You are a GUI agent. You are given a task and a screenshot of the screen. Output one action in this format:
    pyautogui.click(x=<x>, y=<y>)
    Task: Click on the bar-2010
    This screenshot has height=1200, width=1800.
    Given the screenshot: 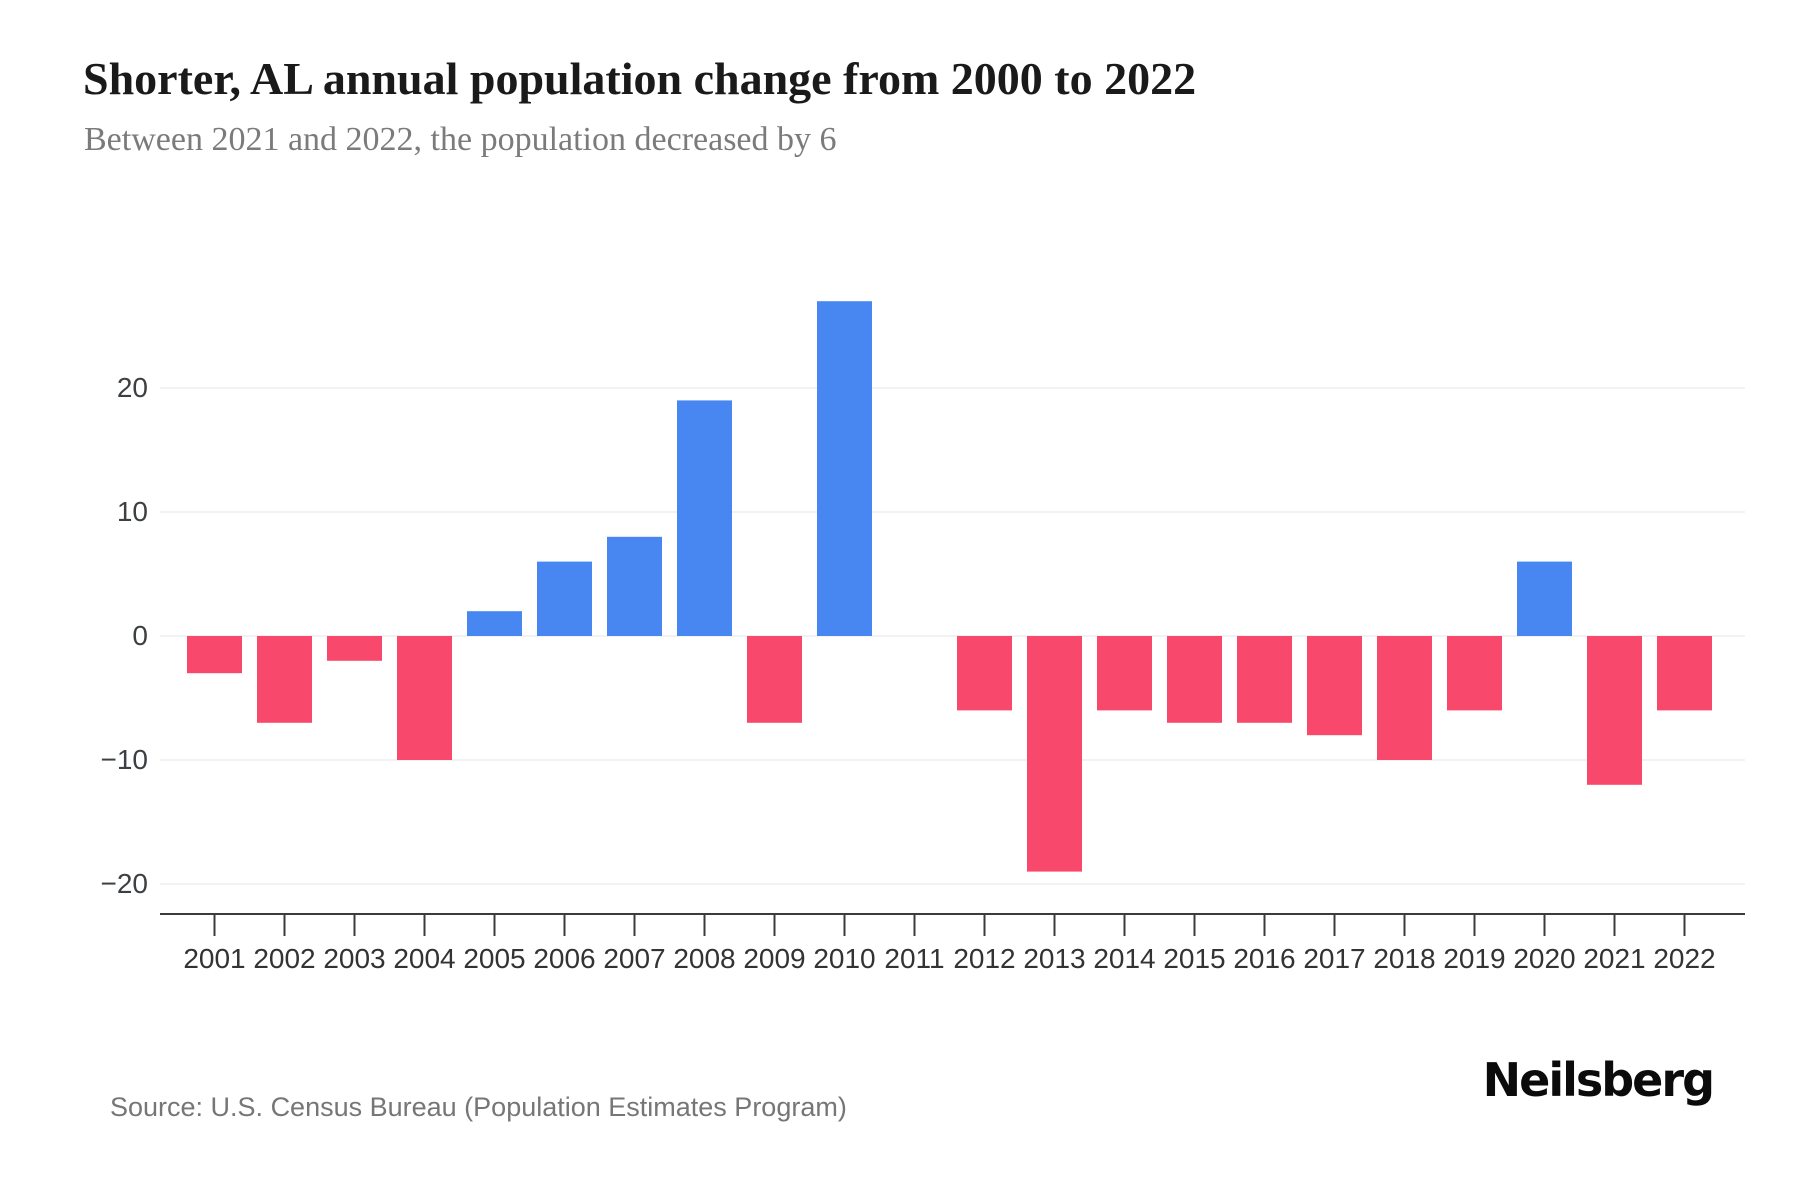 What is the action you would take?
    pyautogui.click(x=844, y=468)
    